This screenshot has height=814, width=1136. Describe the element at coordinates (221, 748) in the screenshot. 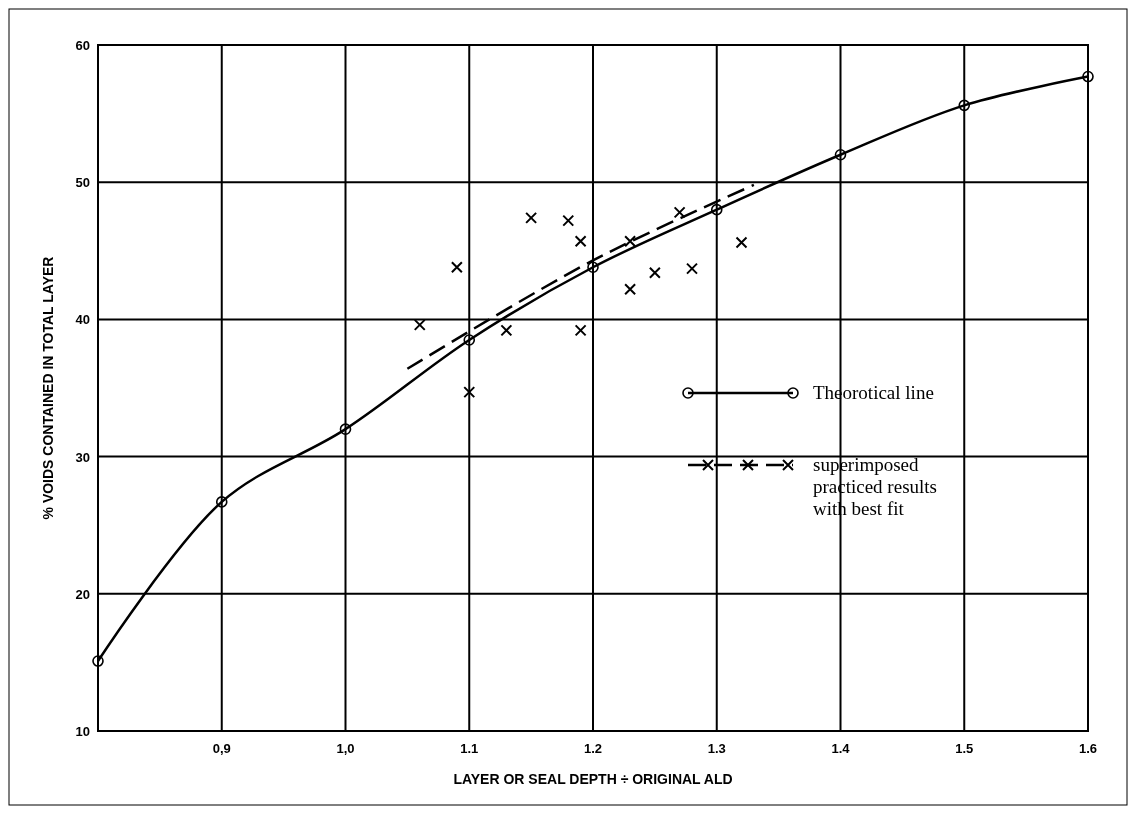

I see `x-tick-label: 0,9` at that location.